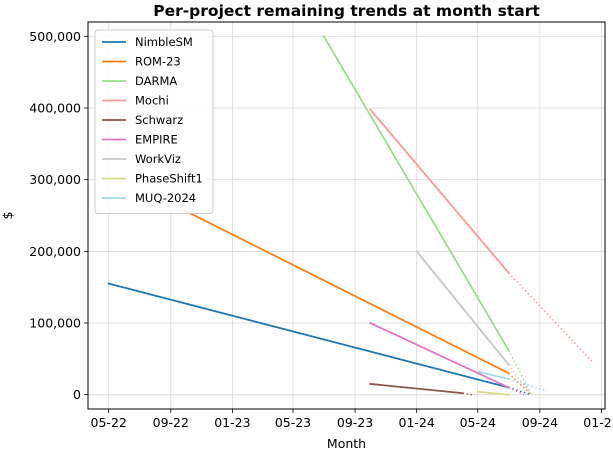 This screenshot has width=613, height=454. What do you see at coordinates (478, 422) in the screenshot?
I see `x-tick-label: 05-24` at bounding box center [478, 422].